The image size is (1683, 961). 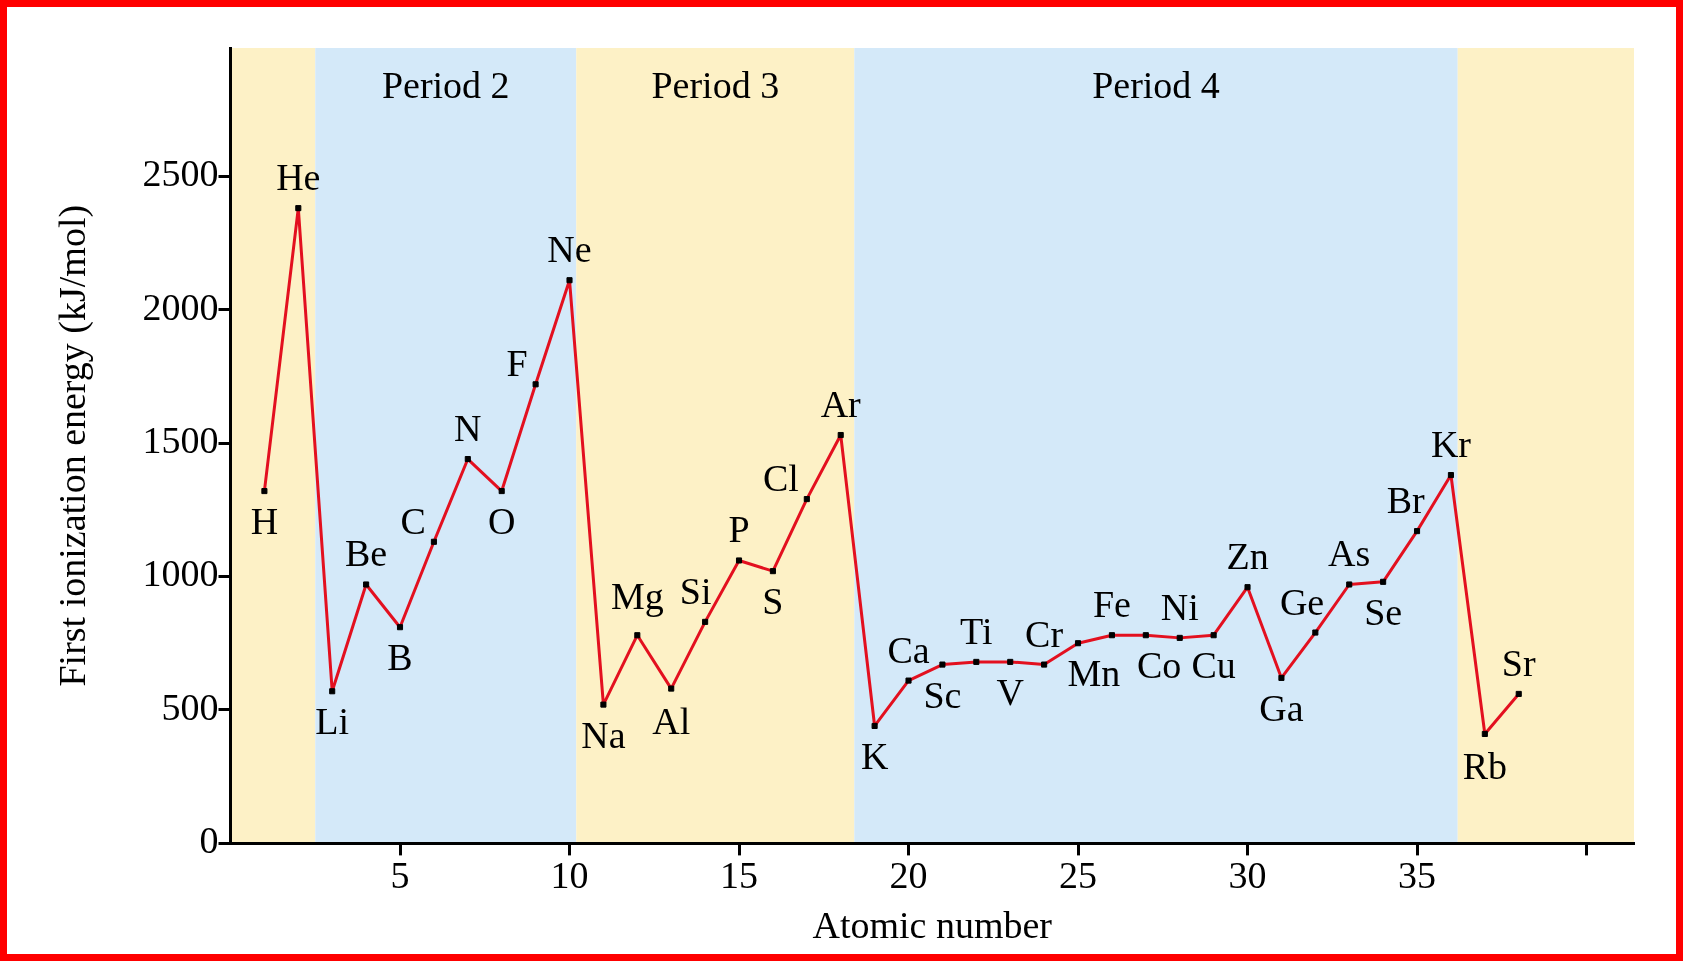 What do you see at coordinates (1518, 662) in the screenshot?
I see `annotation: Sr` at bounding box center [1518, 662].